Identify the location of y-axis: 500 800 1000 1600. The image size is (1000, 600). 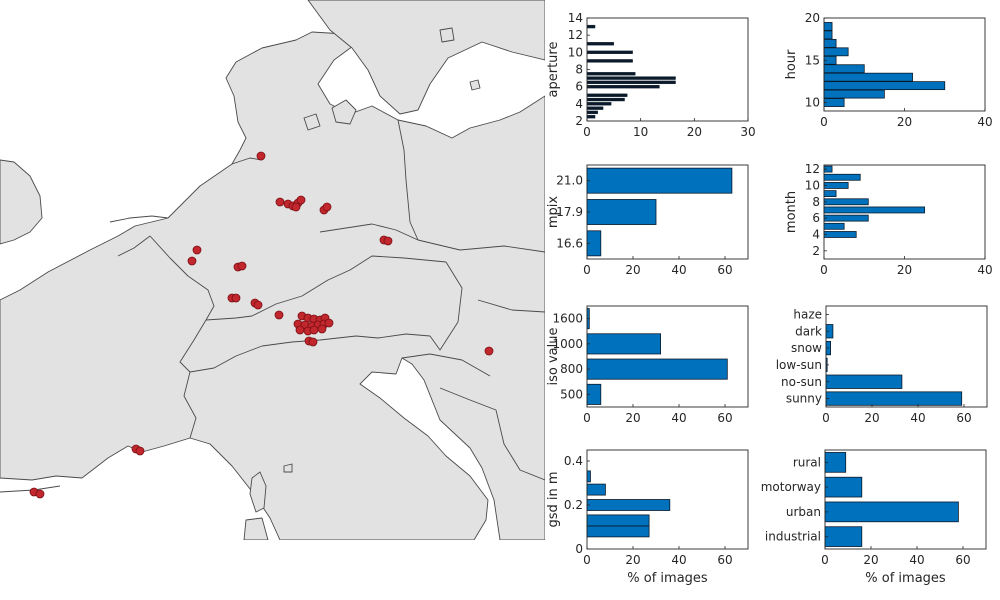
(571, 356).